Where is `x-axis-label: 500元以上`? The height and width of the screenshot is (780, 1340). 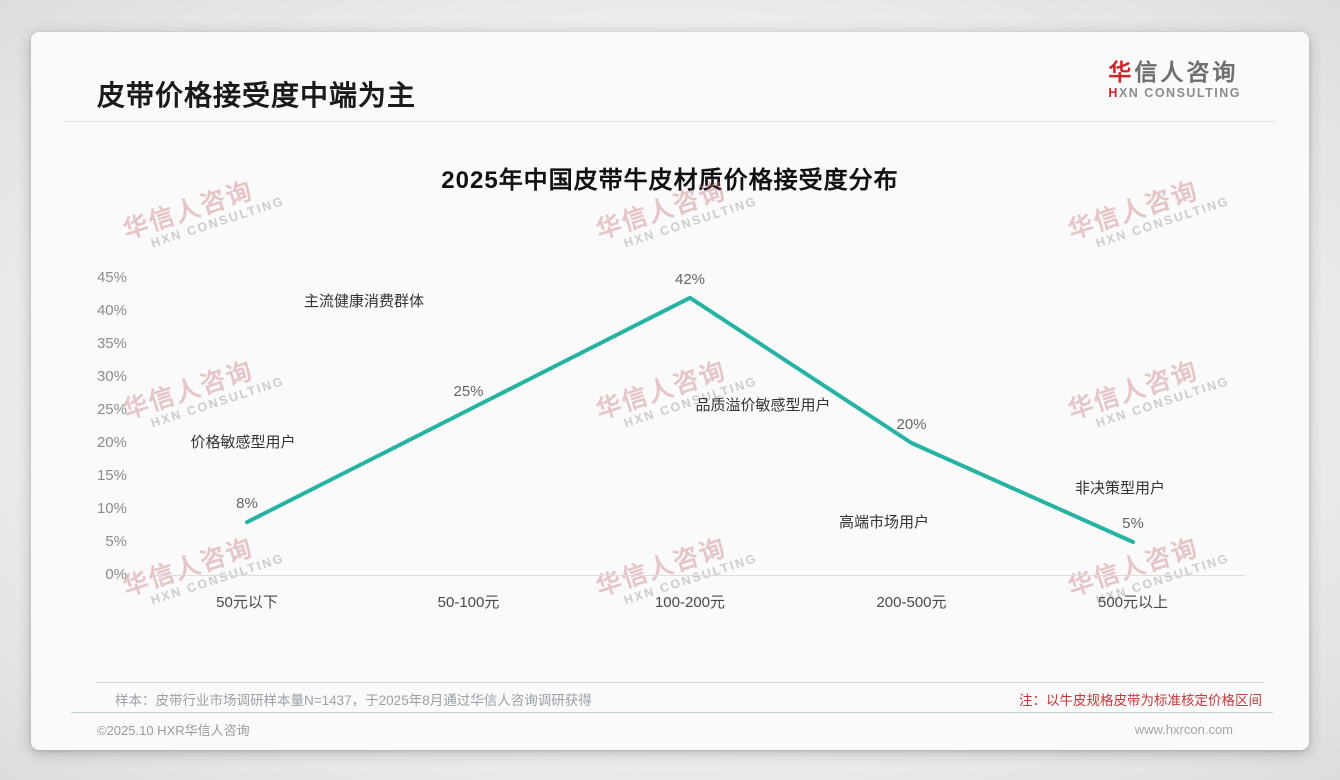 x-axis-label: 500元以上 is located at coordinates (1133, 602).